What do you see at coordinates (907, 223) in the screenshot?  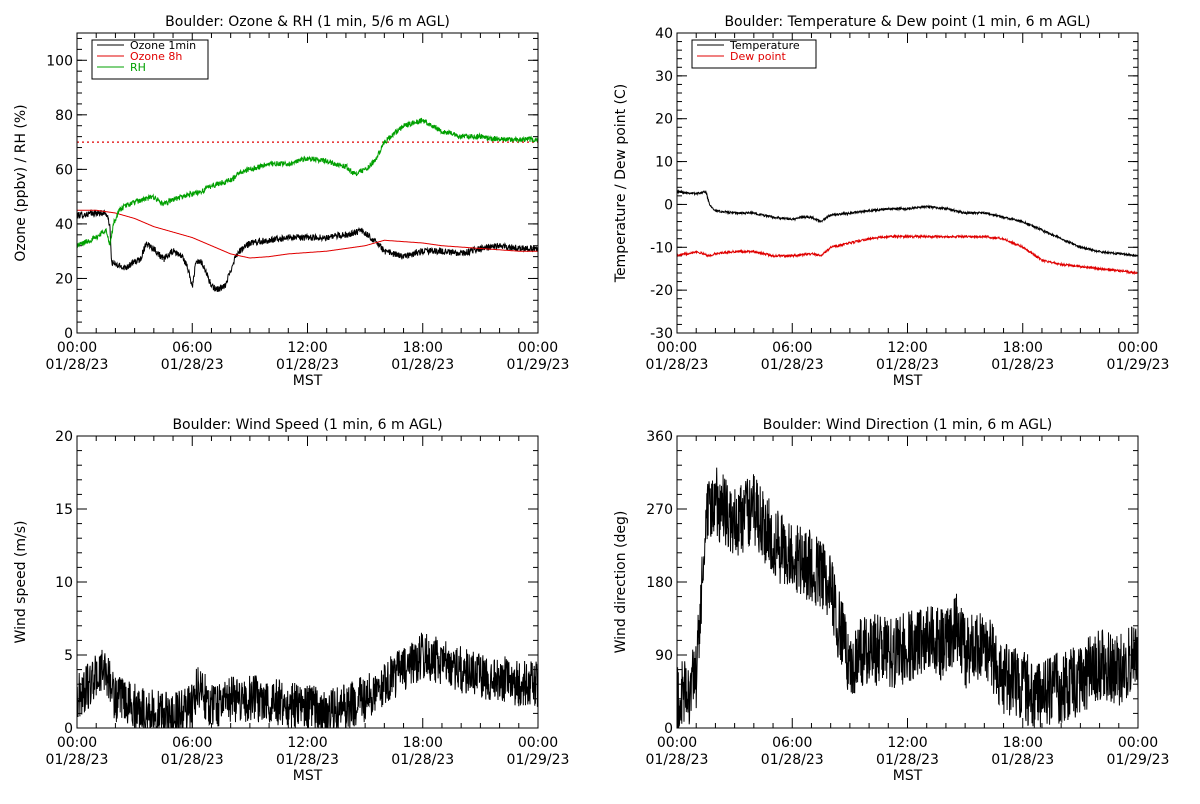 I see `series-line-temperature` at bounding box center [907, 223].